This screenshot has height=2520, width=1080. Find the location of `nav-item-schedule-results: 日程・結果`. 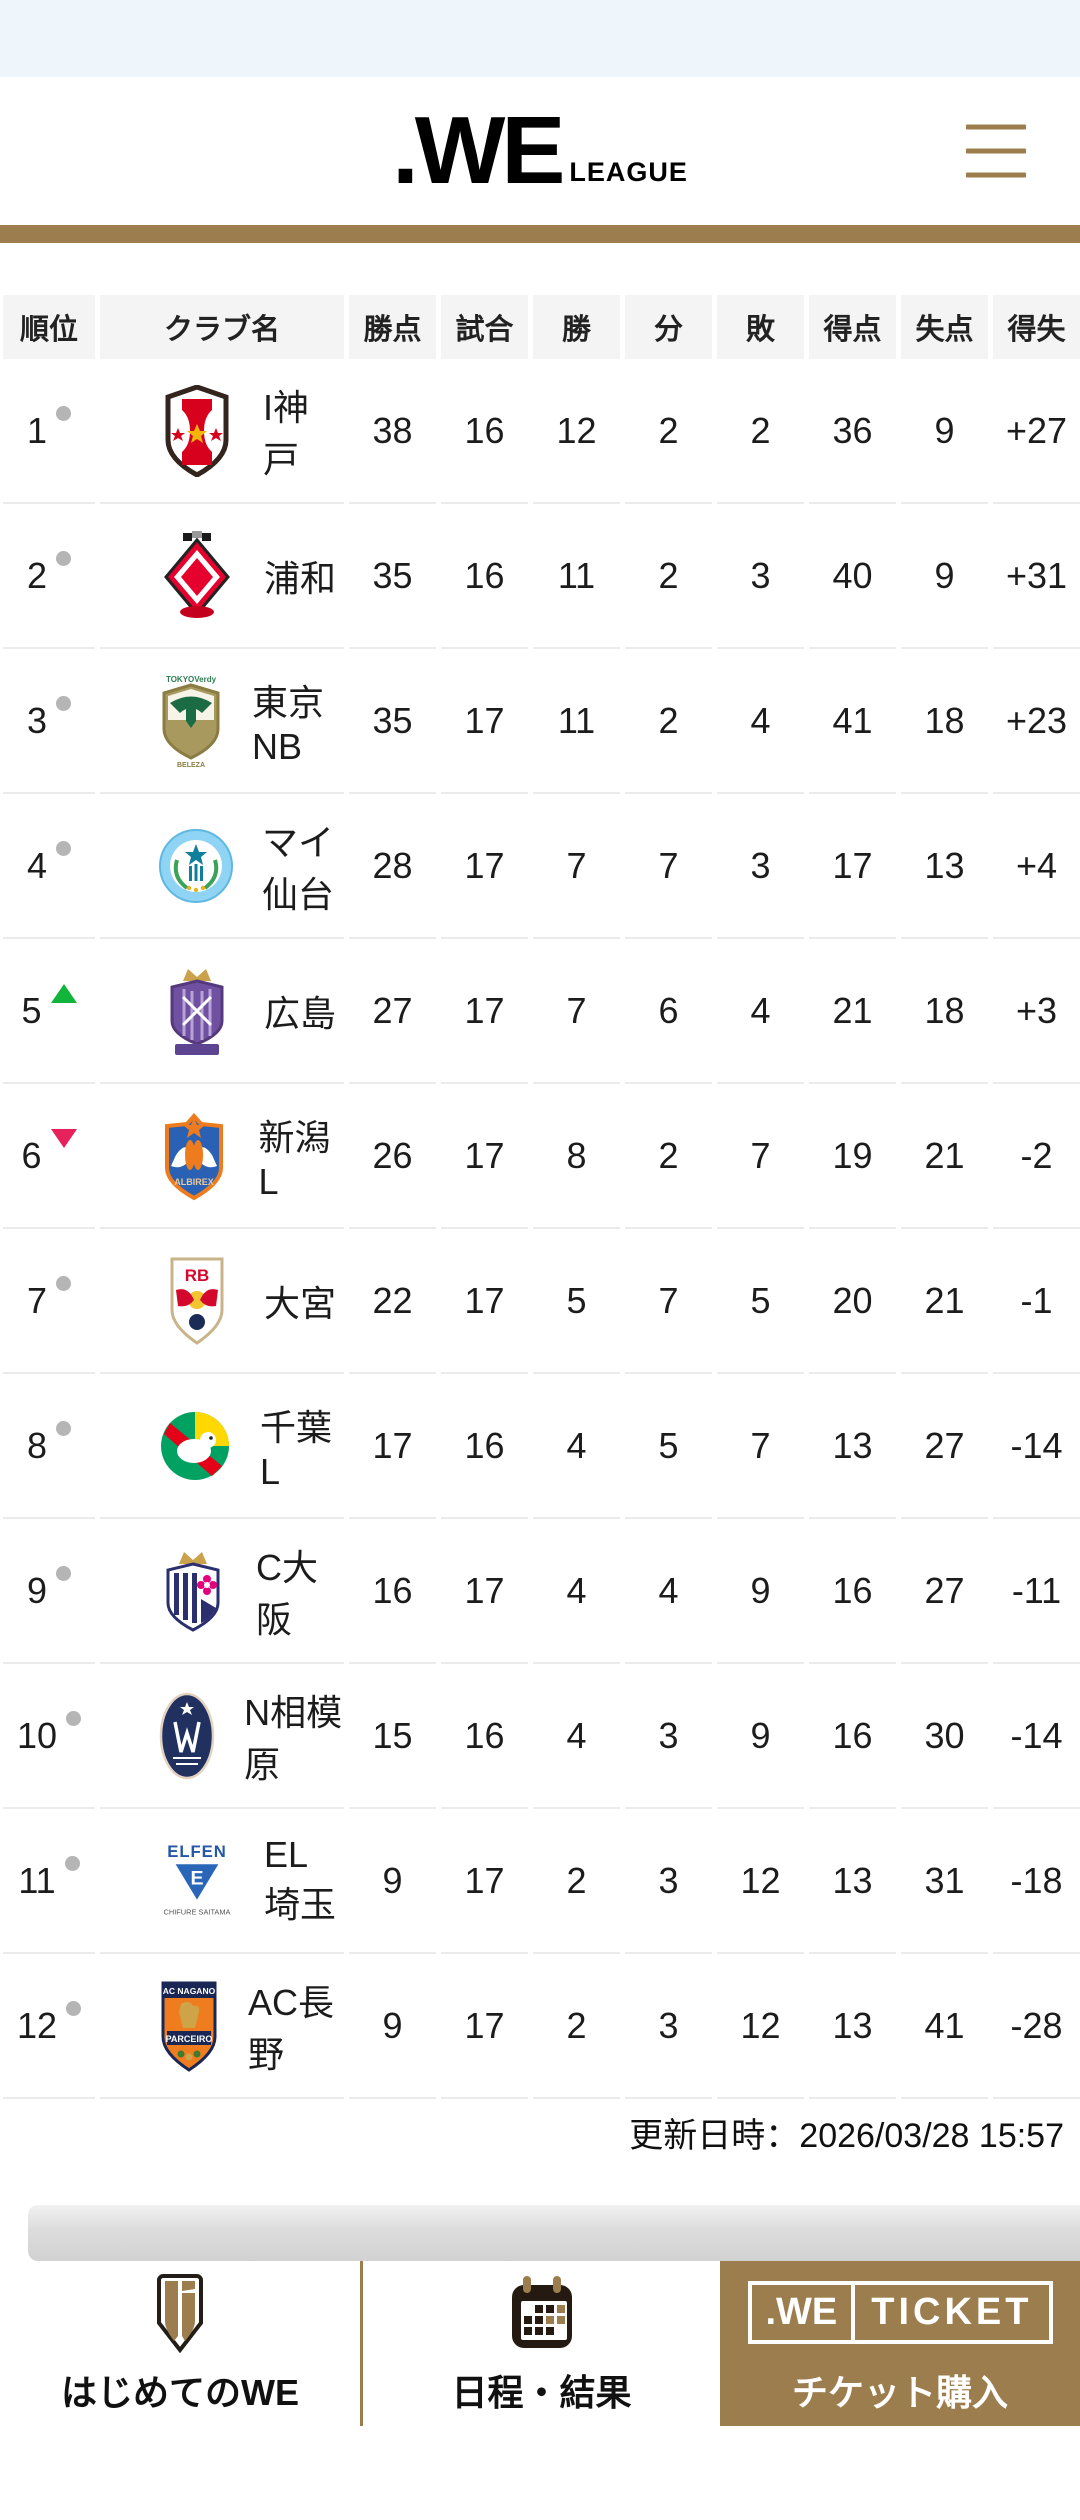

nav-item-schedule-results: 日程・結果 is located at coordinates (540, 2343).